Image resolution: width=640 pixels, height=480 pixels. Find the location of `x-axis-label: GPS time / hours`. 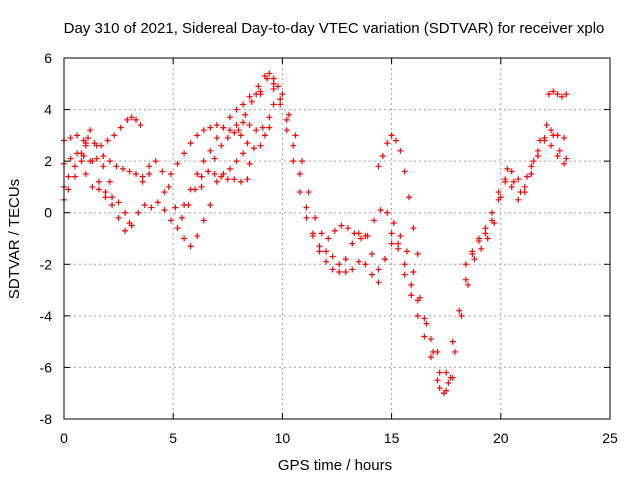

x-axis-label: GPS time / hours is located at coordinates (335, 465).